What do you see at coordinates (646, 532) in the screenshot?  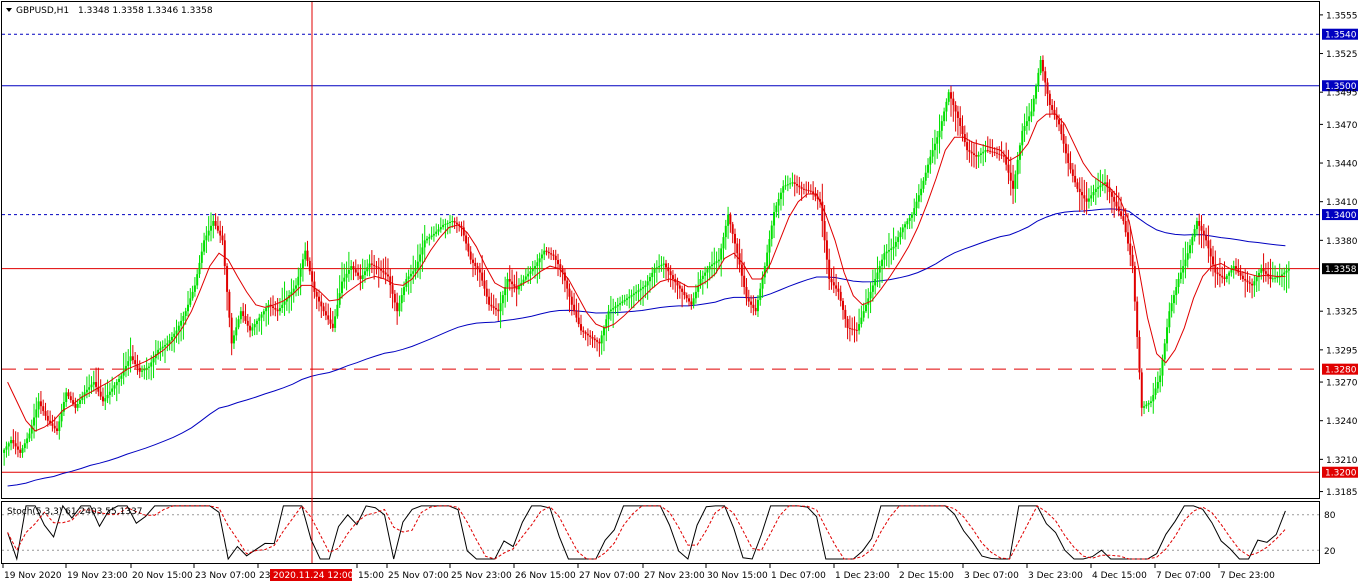 I see `stochastic-main-line` at bounding box center [646, 532].